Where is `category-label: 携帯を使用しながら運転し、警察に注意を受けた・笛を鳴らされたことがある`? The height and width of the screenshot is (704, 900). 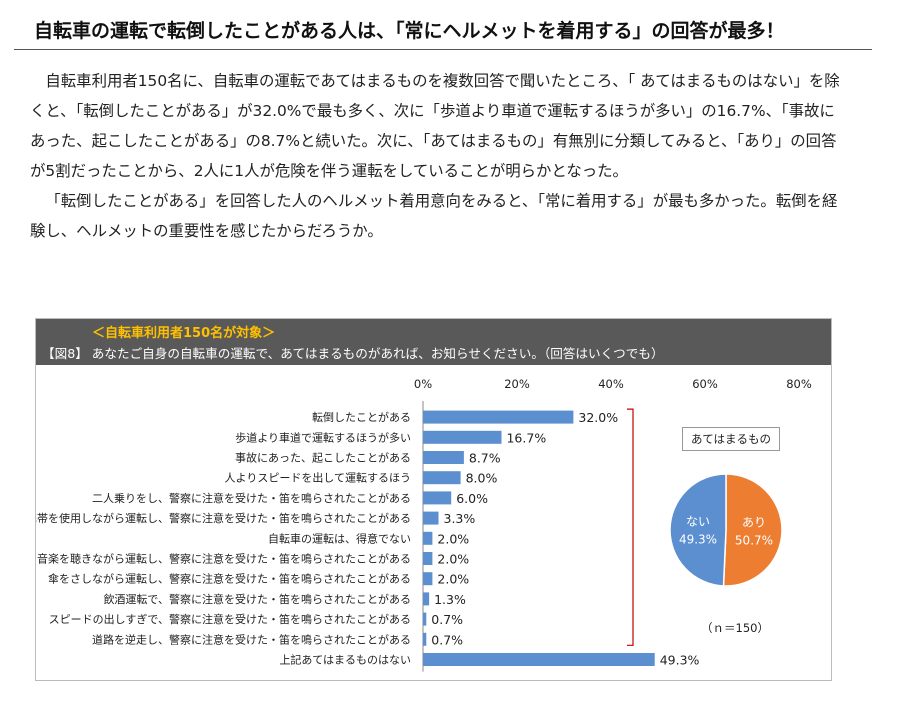
category-label: 携帯を使用しながら運転し、警察に注意を受けた・笛を鳴らされたことがある is located at coordinates (223, 518).